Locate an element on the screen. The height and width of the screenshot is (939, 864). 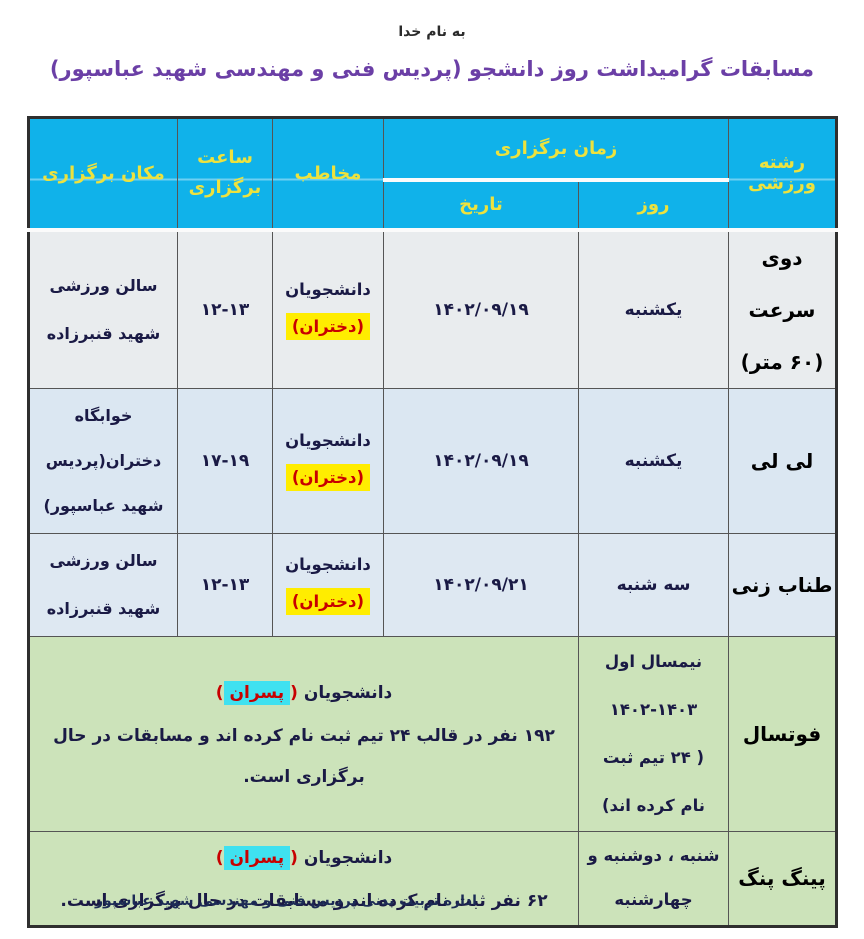
term-line2: ۱۴۰۲-۱۴۰۳ is located at coordinates (653, 709).